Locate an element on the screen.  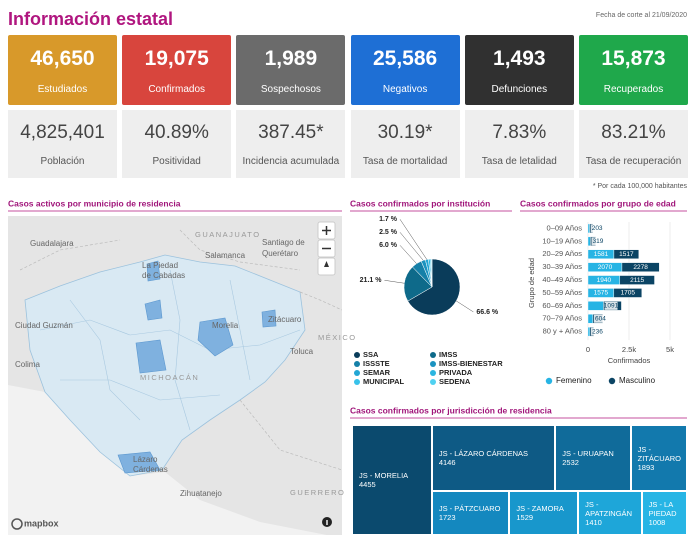
bar-value-label: 1091 is located at coordinates (611, 306).